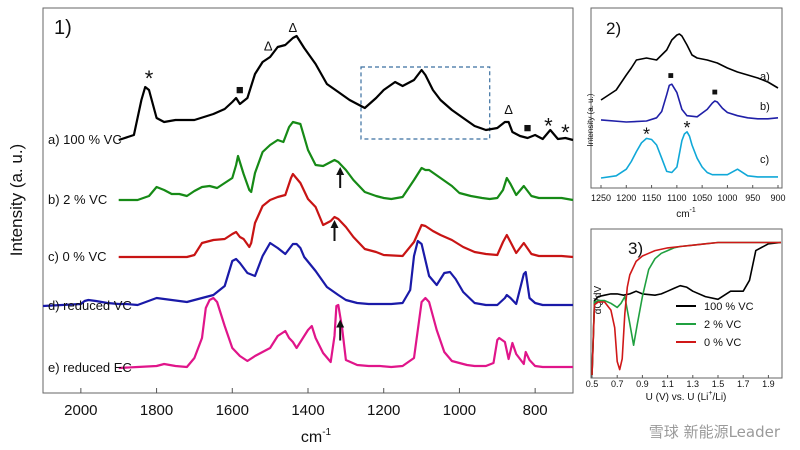 This screenshot has width=800, height=450. What do you see at coordinates (693, 384) in the screenshot?
I see `x-tick-label: 1.3` at bounding box center [693, 384].